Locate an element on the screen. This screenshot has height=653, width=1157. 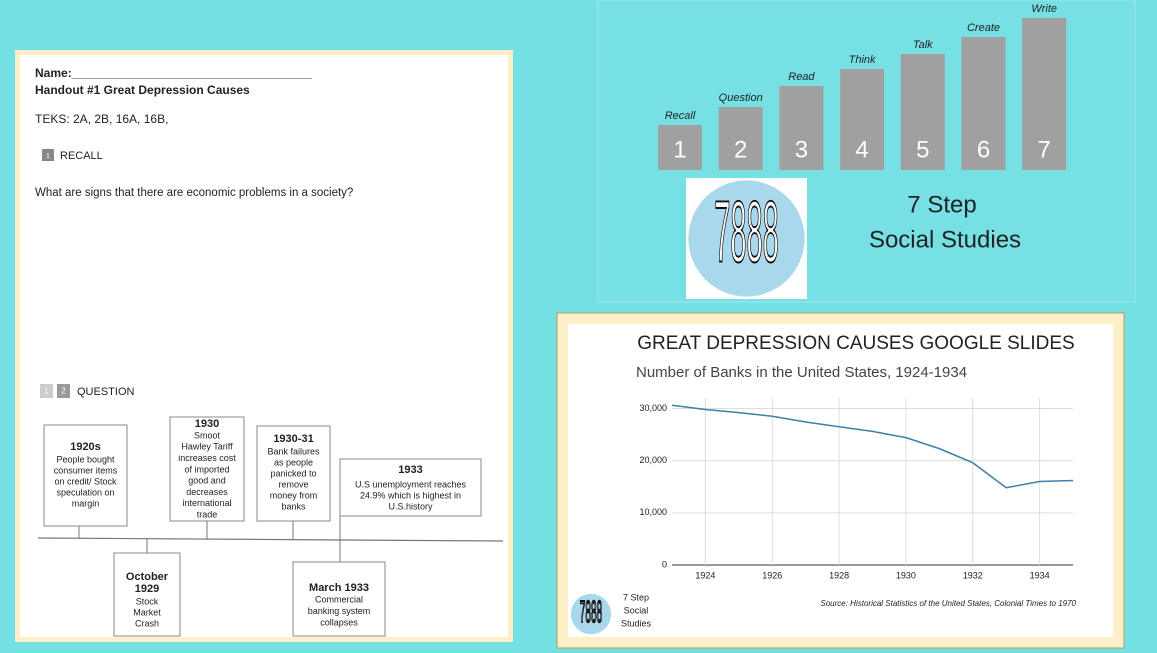
event-text: of imported is located at coordinates (206, 469).